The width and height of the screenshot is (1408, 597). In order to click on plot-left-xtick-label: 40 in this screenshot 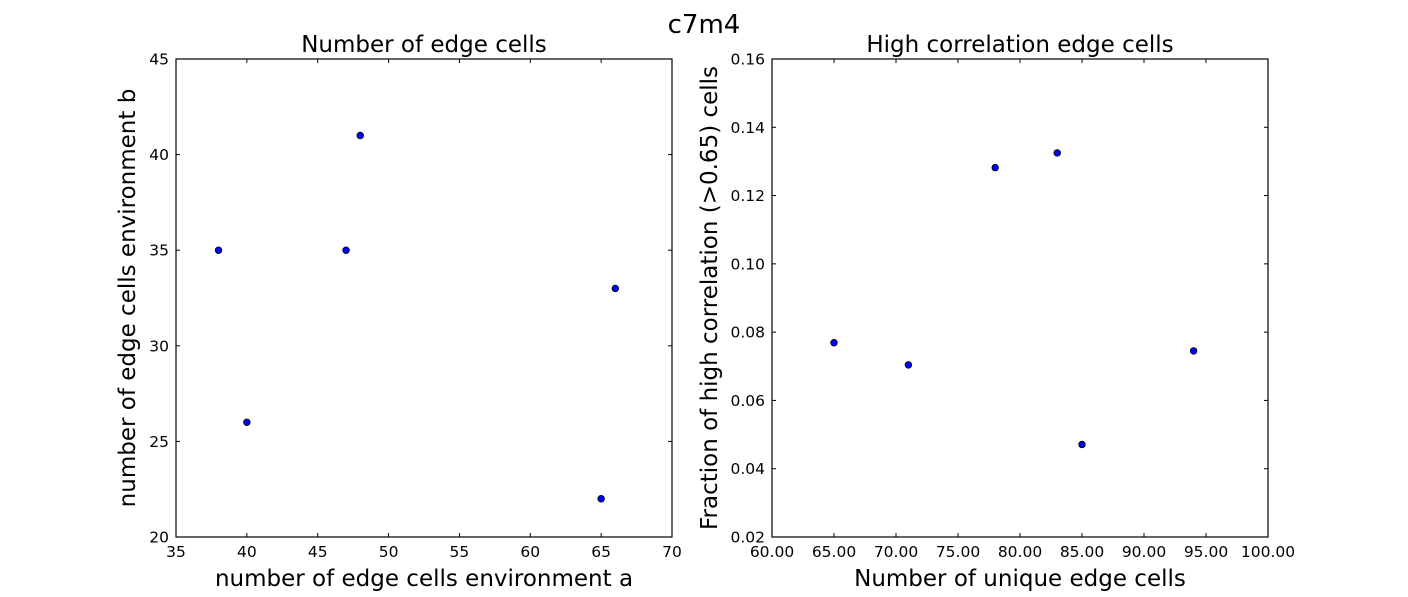, I will do `click(247, 552)`.